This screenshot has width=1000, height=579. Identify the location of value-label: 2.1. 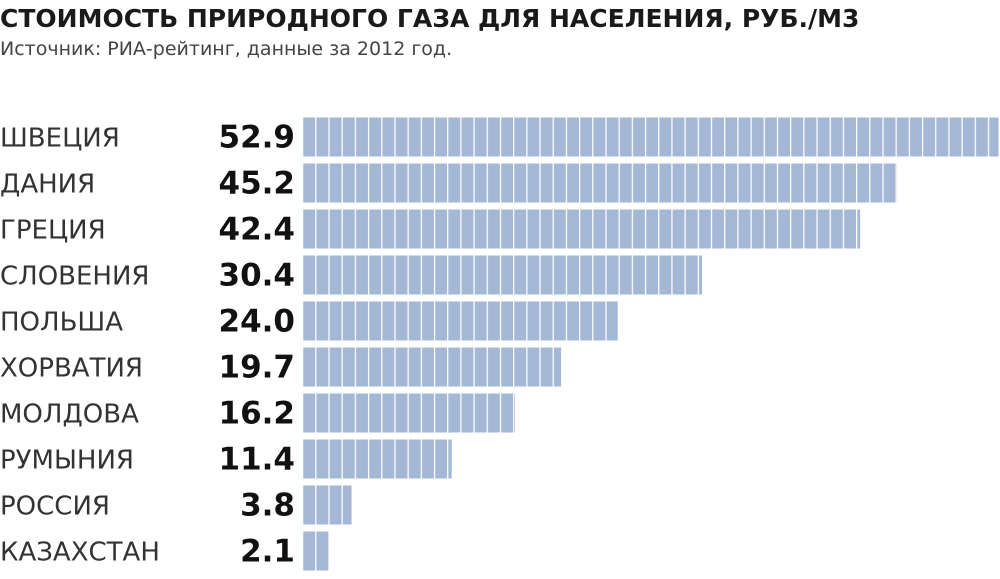
(267, 552).